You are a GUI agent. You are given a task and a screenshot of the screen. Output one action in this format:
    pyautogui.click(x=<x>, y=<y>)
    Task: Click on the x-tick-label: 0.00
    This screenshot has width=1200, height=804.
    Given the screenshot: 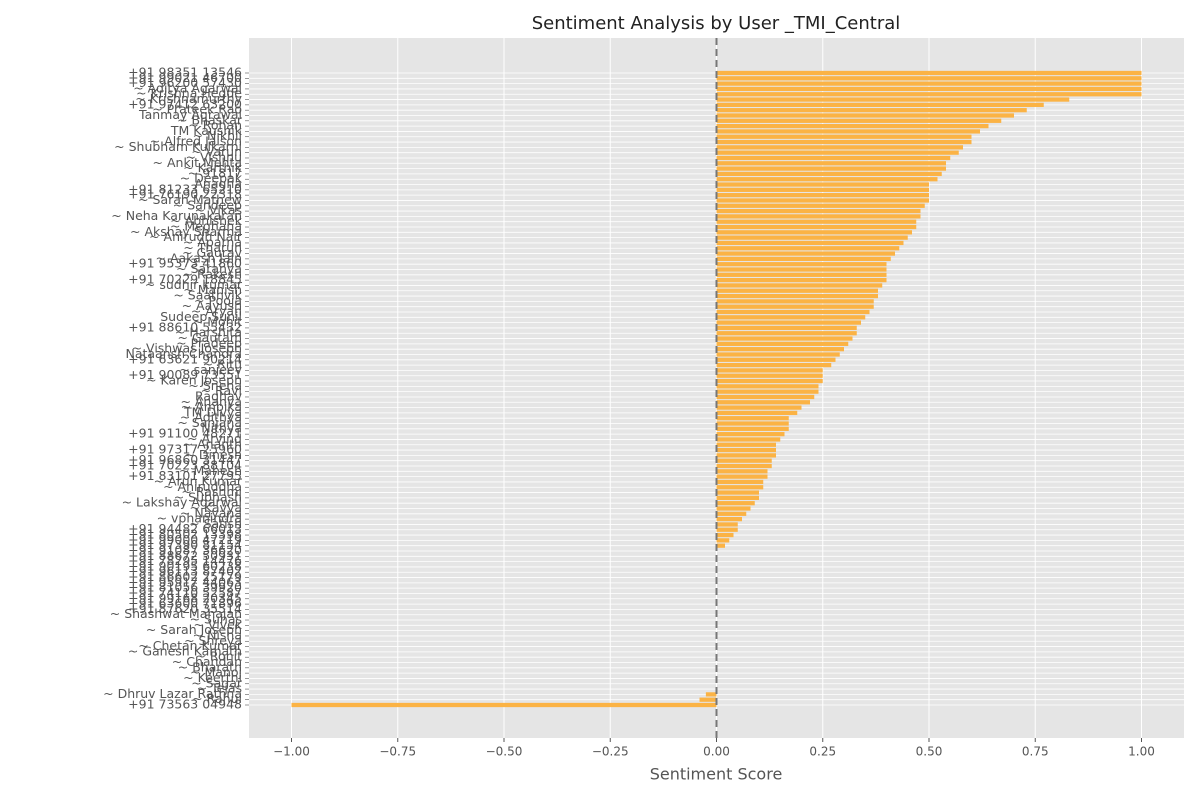 What is the action you would take?
    pyautogui.click(x=716, y=752)
    